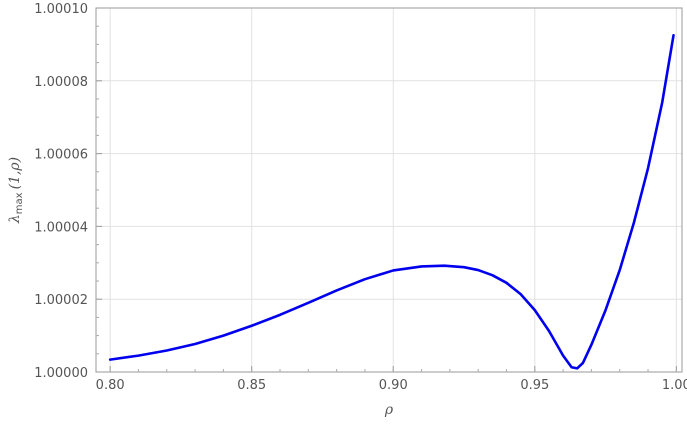  I want to click on y-tick-label: 1.00008, so click(61, 82).